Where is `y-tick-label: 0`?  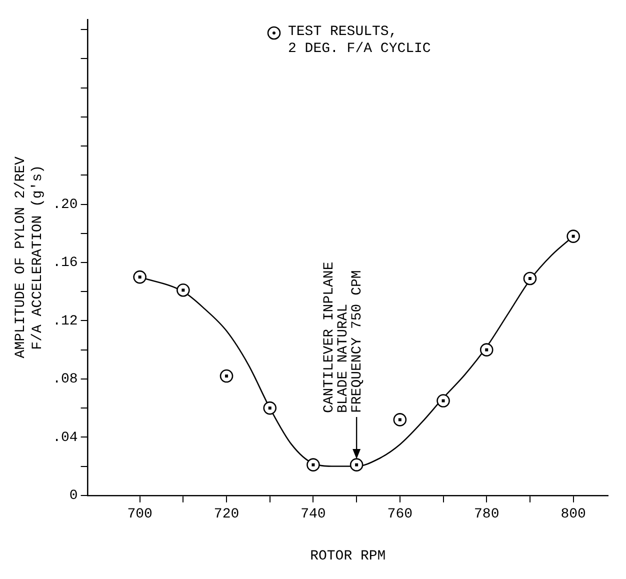
y-tick-label: 0 is located at coordinates (73, 496).